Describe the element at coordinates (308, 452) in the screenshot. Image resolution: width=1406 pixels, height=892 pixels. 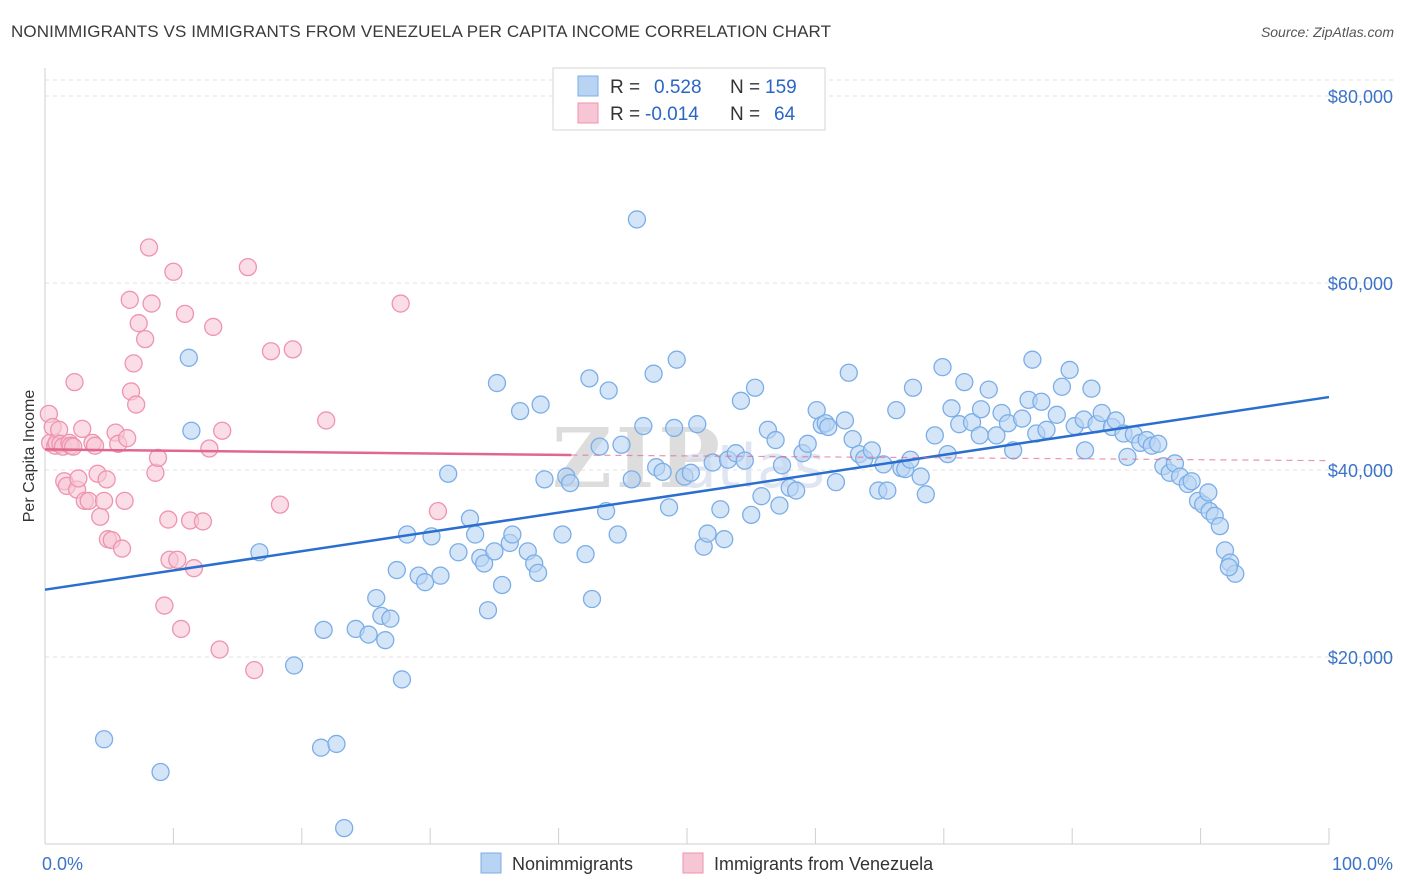
I see `trend-line-immigrants` at that location.